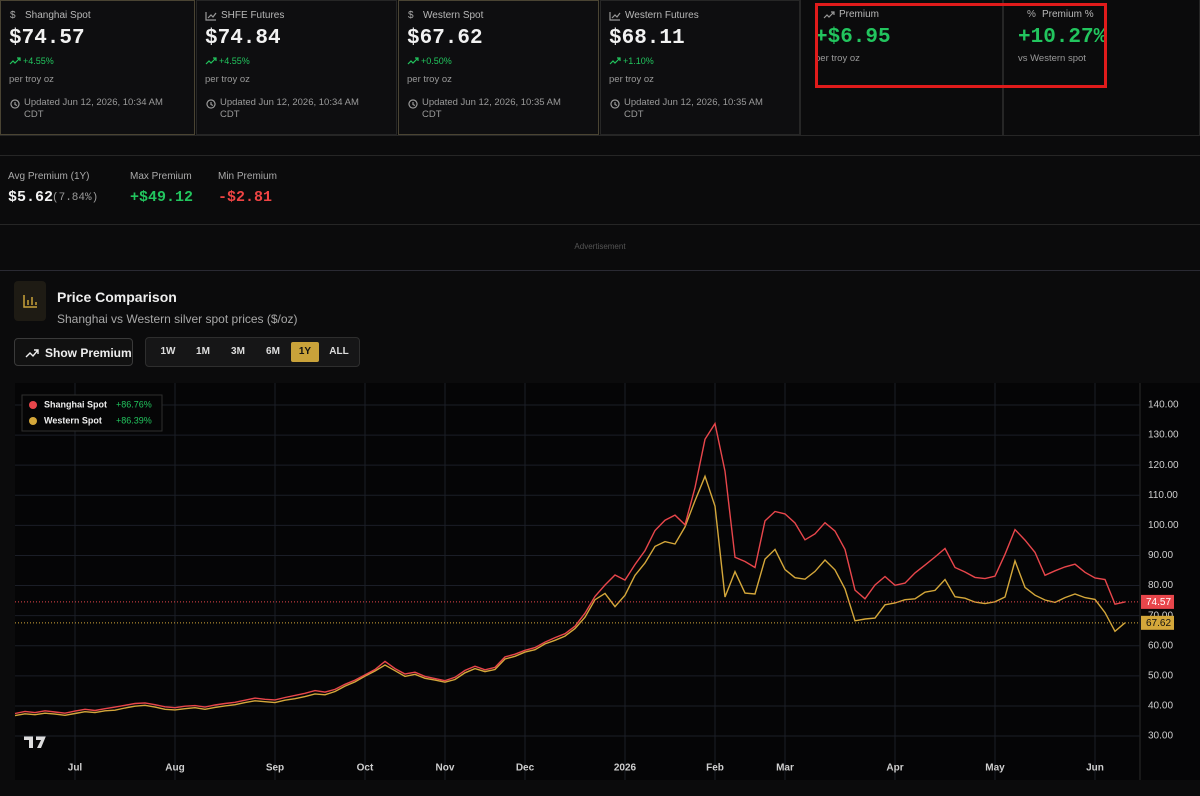 This screenshot has width=1200, height=796. What do you see at coordinates (247, 176) in the screenshot?
I see `stat-label: Min Premium` at bounding box center [247, 176].